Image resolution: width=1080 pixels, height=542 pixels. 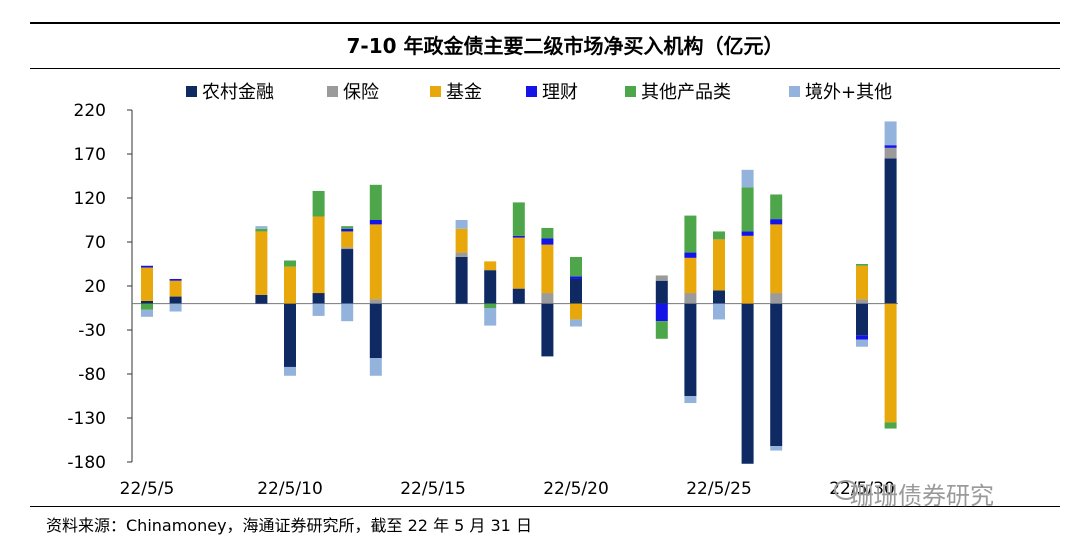 I want to click on legend-item: 保险, so click(x=353, y=92).